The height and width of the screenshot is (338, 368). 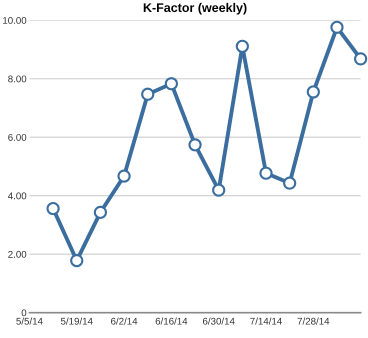 What do you see at coordinates (218, 321) in the screenshot?
I see `x-tick-label: 6/30/14` at bounding box center [218, 321].